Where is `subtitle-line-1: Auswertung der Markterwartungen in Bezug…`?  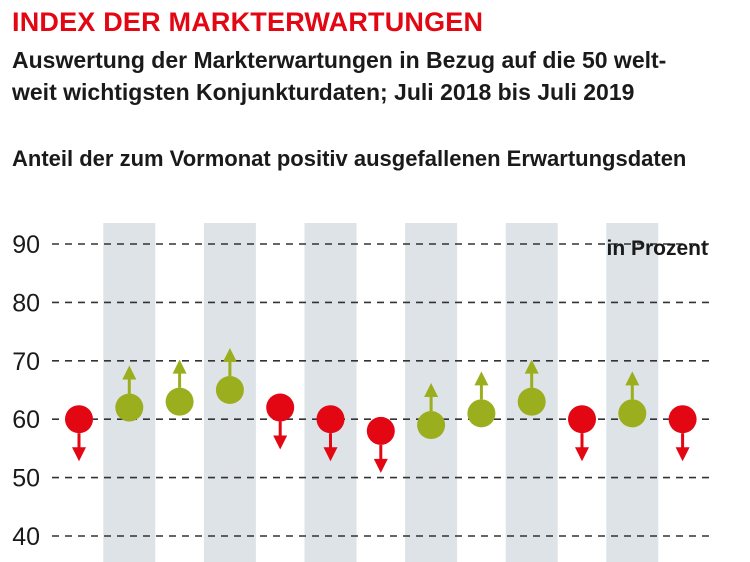 subtitle-line-1: Auswertung der Markterwartungen in Bezug… is located at coordinates (339, 60).